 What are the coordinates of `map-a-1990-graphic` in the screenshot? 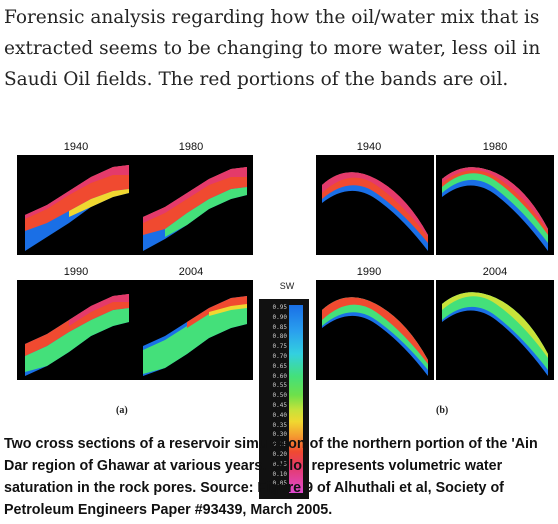 It's located at (76, 330).